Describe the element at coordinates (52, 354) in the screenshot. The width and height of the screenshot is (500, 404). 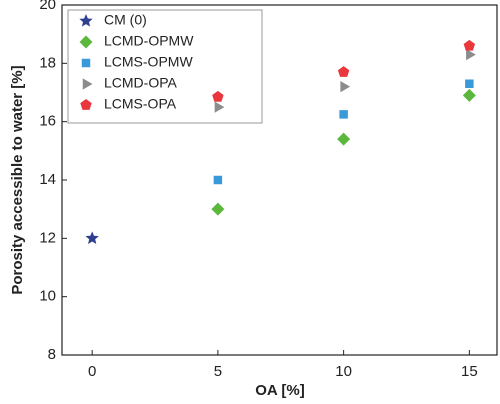
I see `y-tick-label: 8` at that location.